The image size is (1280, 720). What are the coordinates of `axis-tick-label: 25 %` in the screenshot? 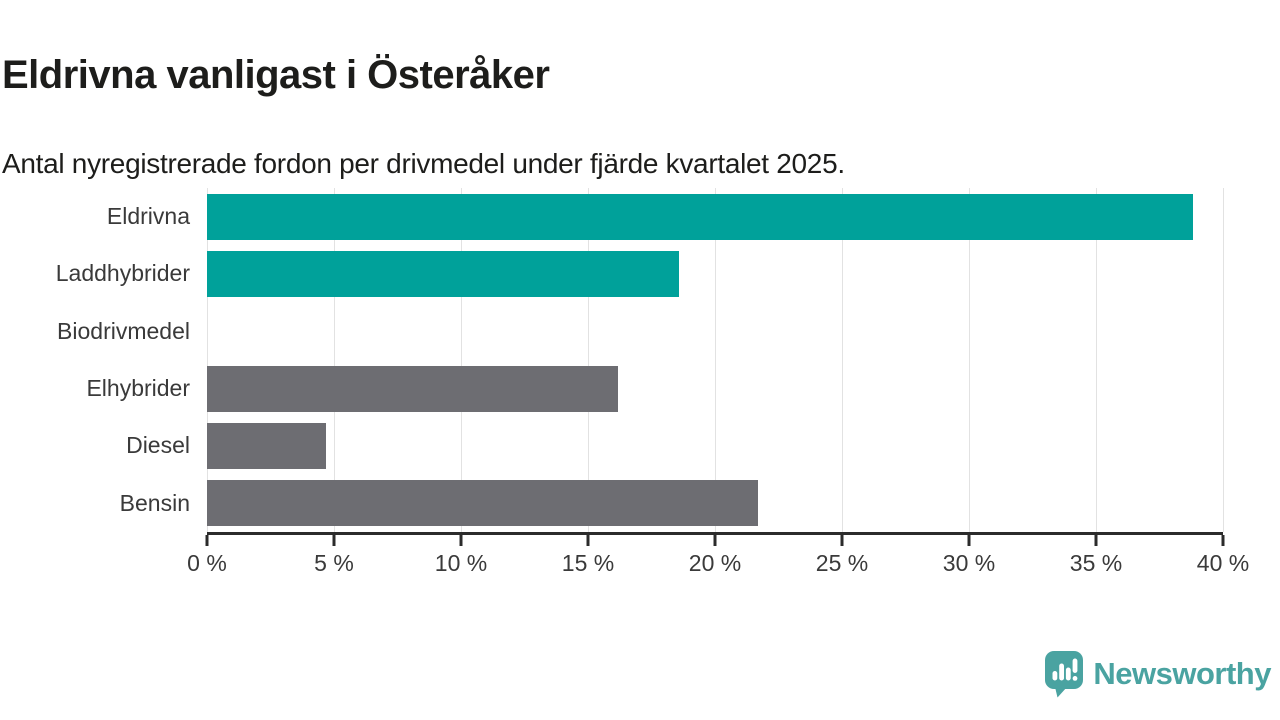 It's located at (842, 563).